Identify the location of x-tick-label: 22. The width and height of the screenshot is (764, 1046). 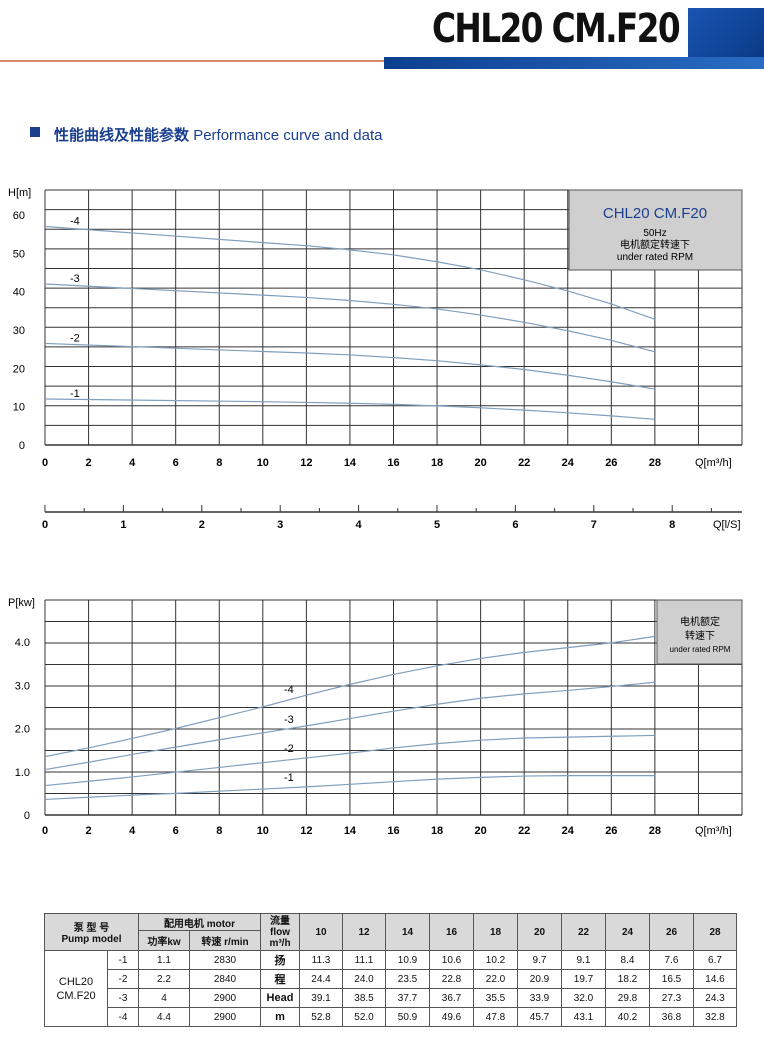
(524, 831).